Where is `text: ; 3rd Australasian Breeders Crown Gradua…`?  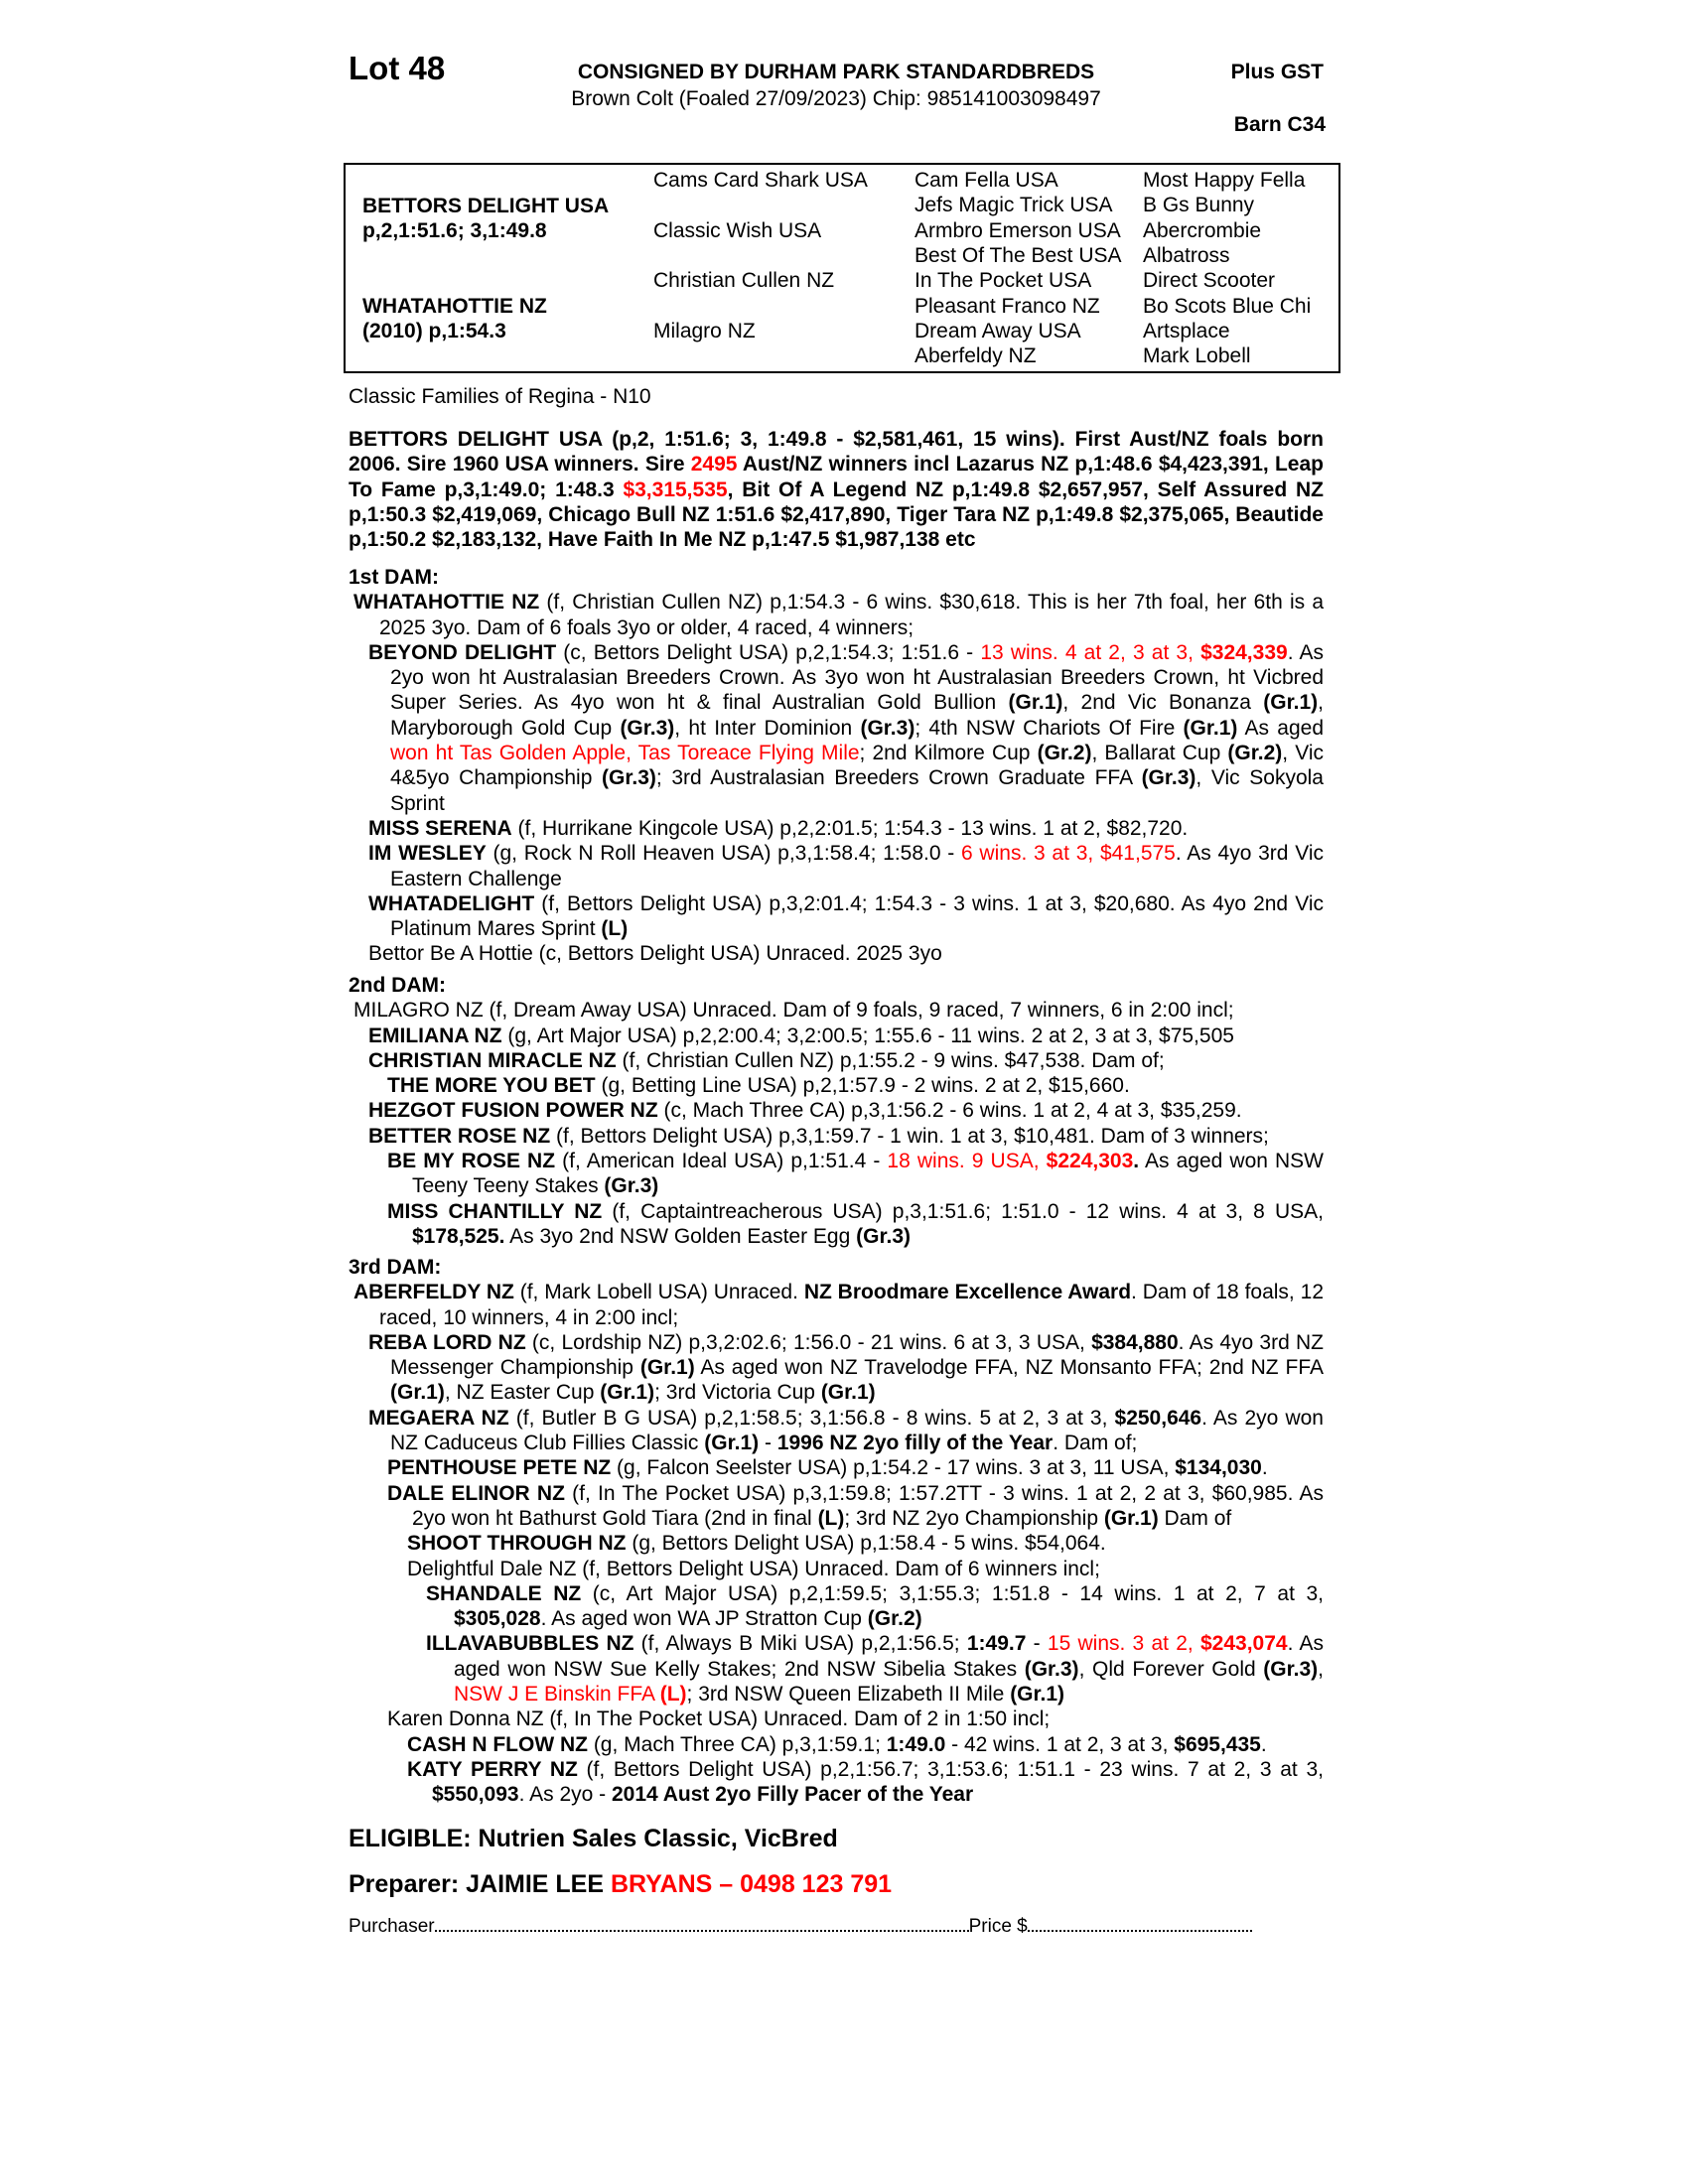 text: ; 3rd Australasian Breeders Crown Gradua… is located at coordinates (898, 778).